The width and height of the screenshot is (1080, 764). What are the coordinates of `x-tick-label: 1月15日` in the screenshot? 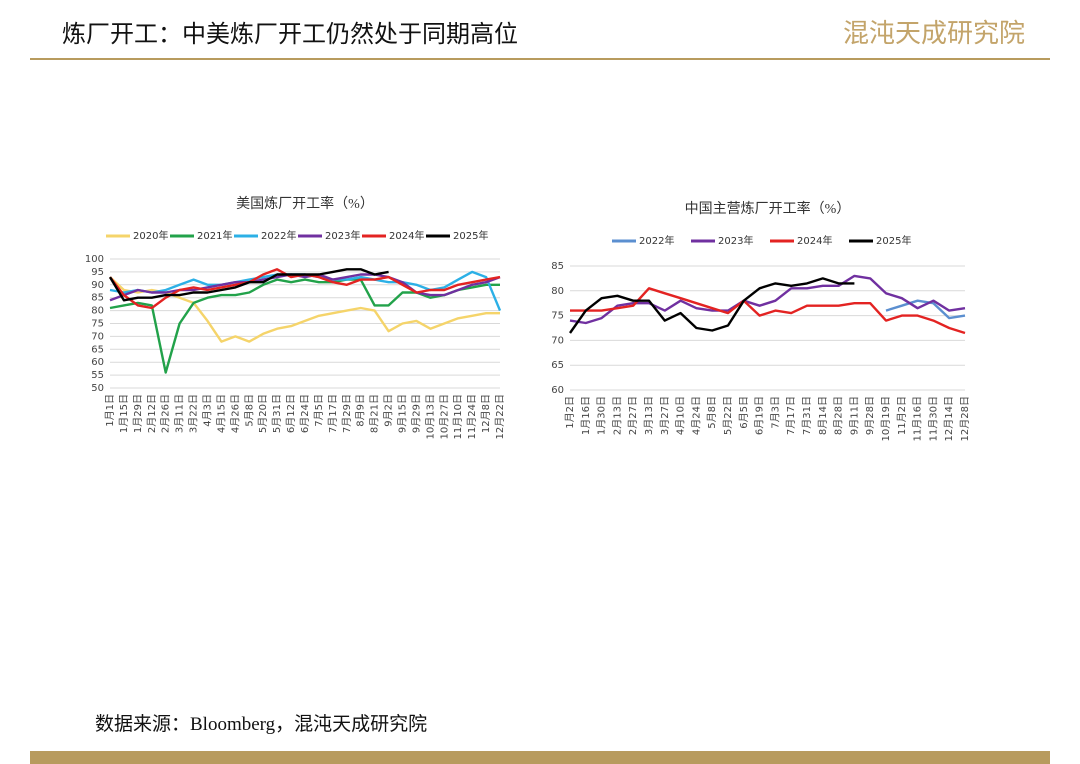 It's located at (124, 413).